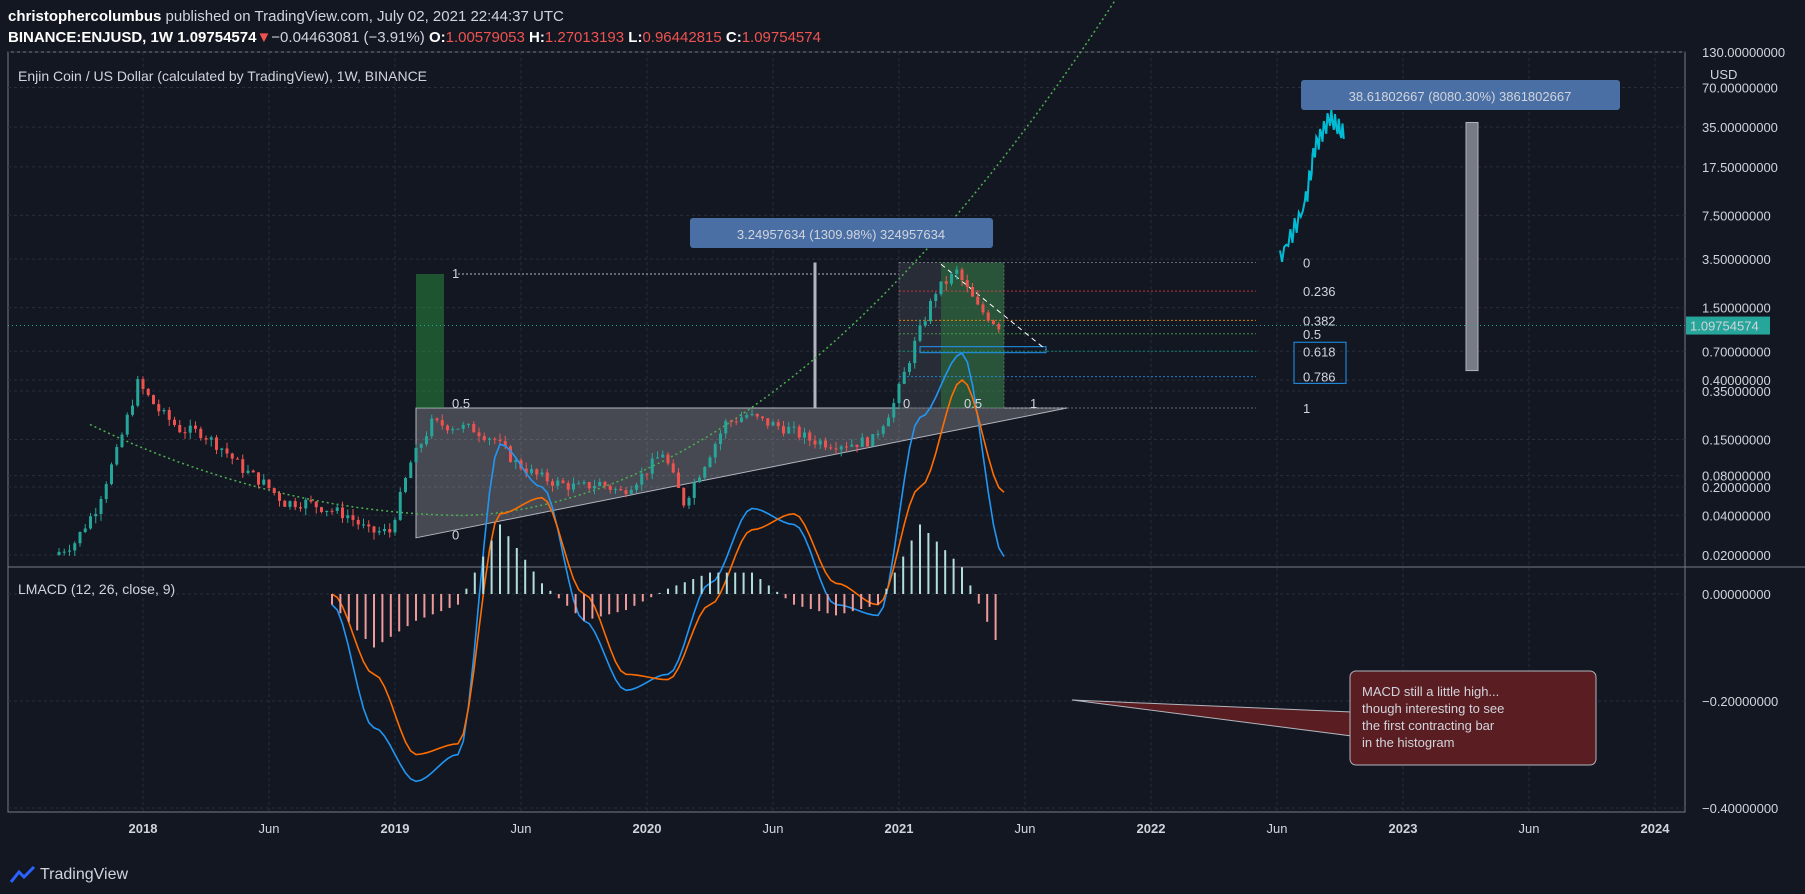  I want to click on fib-level-label: 0.786, so click(1319, 377).